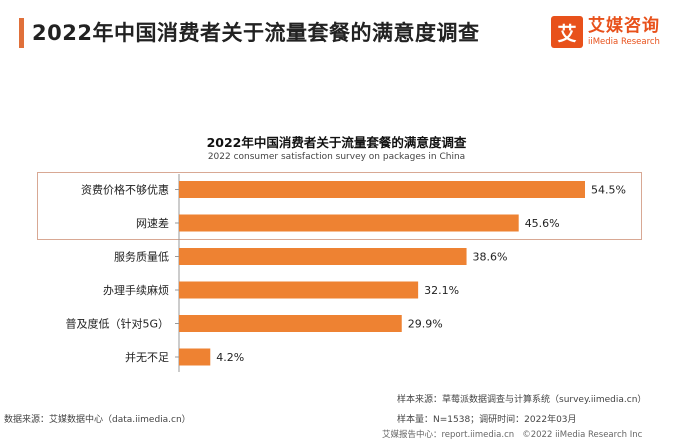 This screenshot has height=440, width=673. I want to click on sample-size-note: 样本量：N=1538；调研时间：2022年03月, so click(487, 420).